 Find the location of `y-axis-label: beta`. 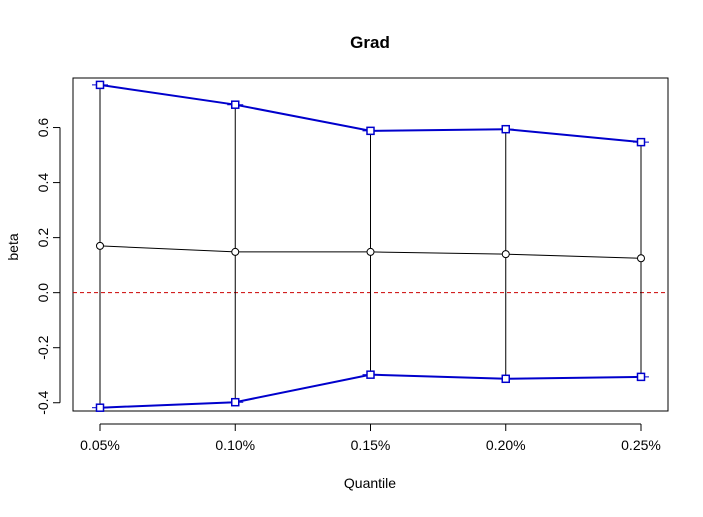

y-axis-label: beta is located at coordinates (13, 246).